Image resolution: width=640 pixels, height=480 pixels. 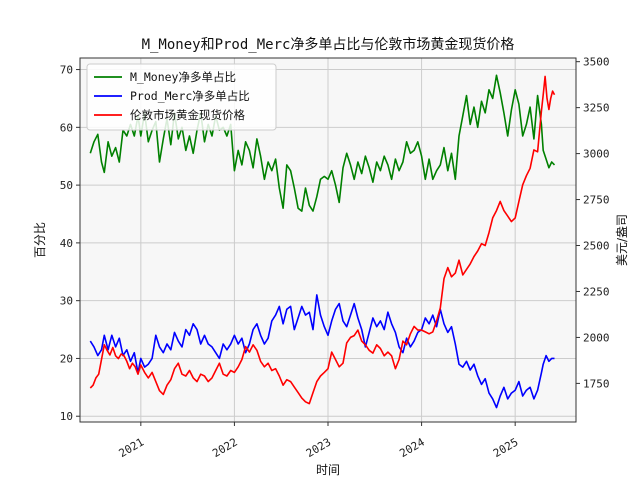 I want to click on legend-entry-m-money: M_Money净多单占比, so click(x=165, y=77).